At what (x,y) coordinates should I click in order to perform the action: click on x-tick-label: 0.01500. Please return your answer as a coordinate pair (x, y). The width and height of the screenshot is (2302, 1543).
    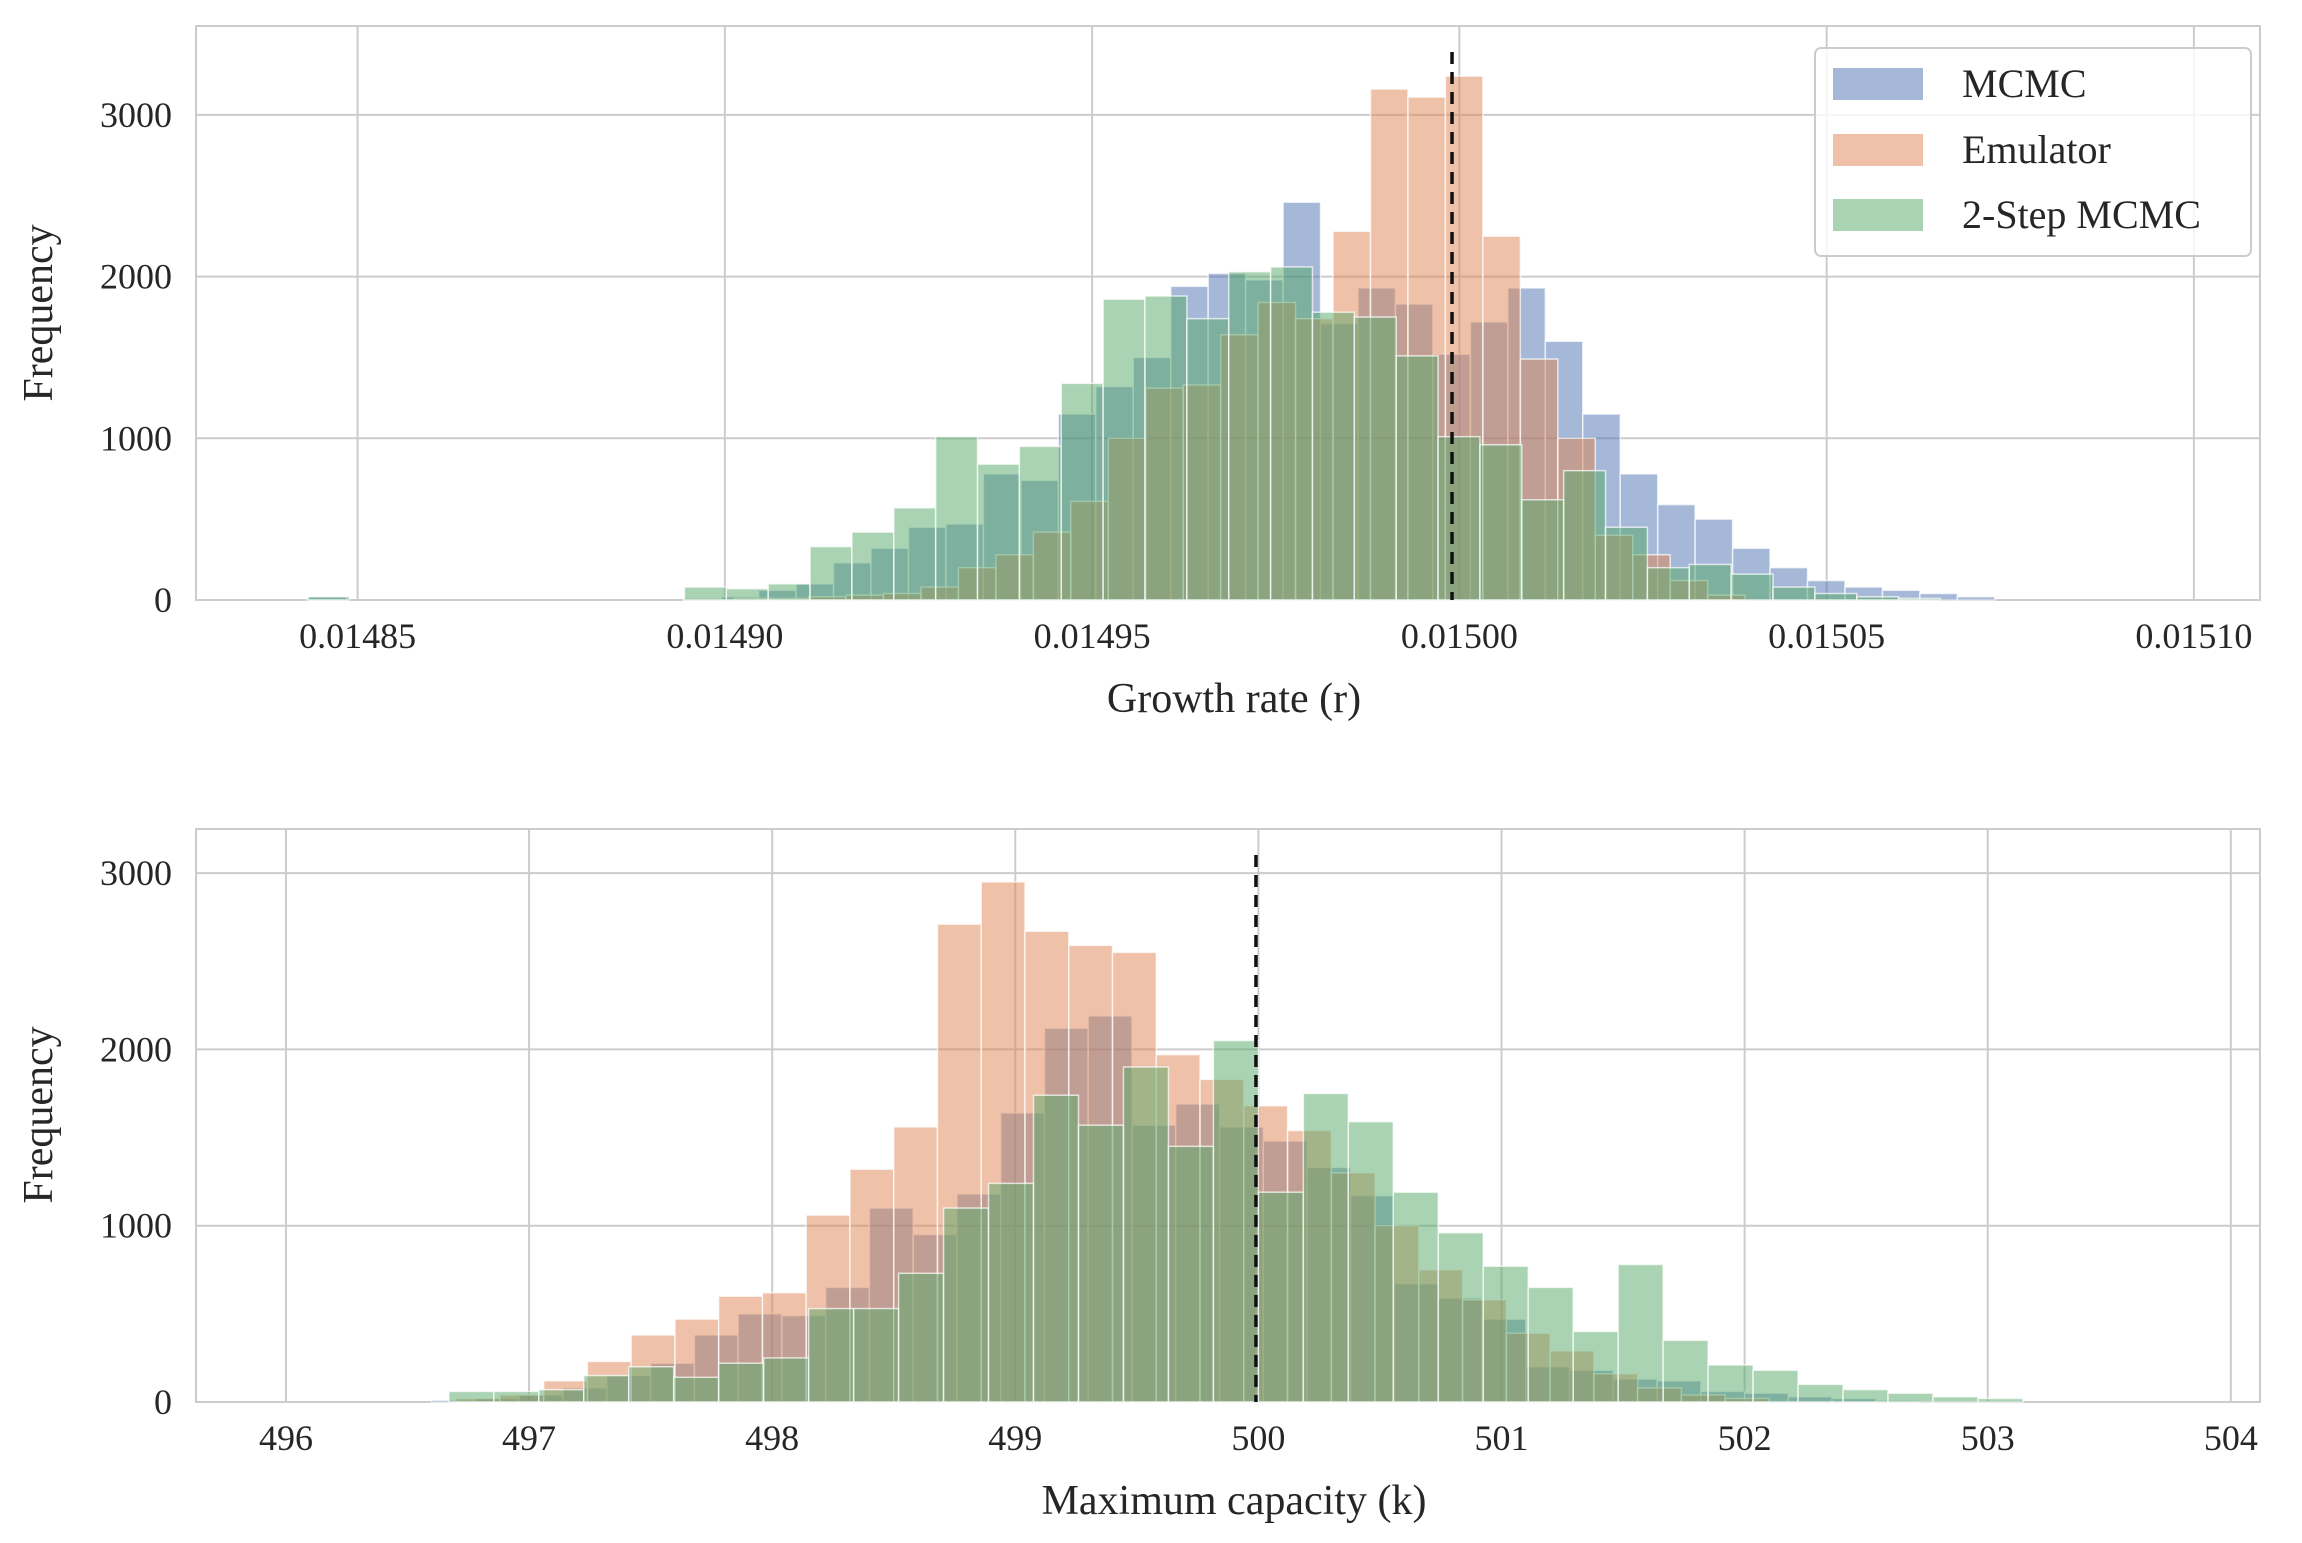
    Looking at the image, I should click on (1459, 636).